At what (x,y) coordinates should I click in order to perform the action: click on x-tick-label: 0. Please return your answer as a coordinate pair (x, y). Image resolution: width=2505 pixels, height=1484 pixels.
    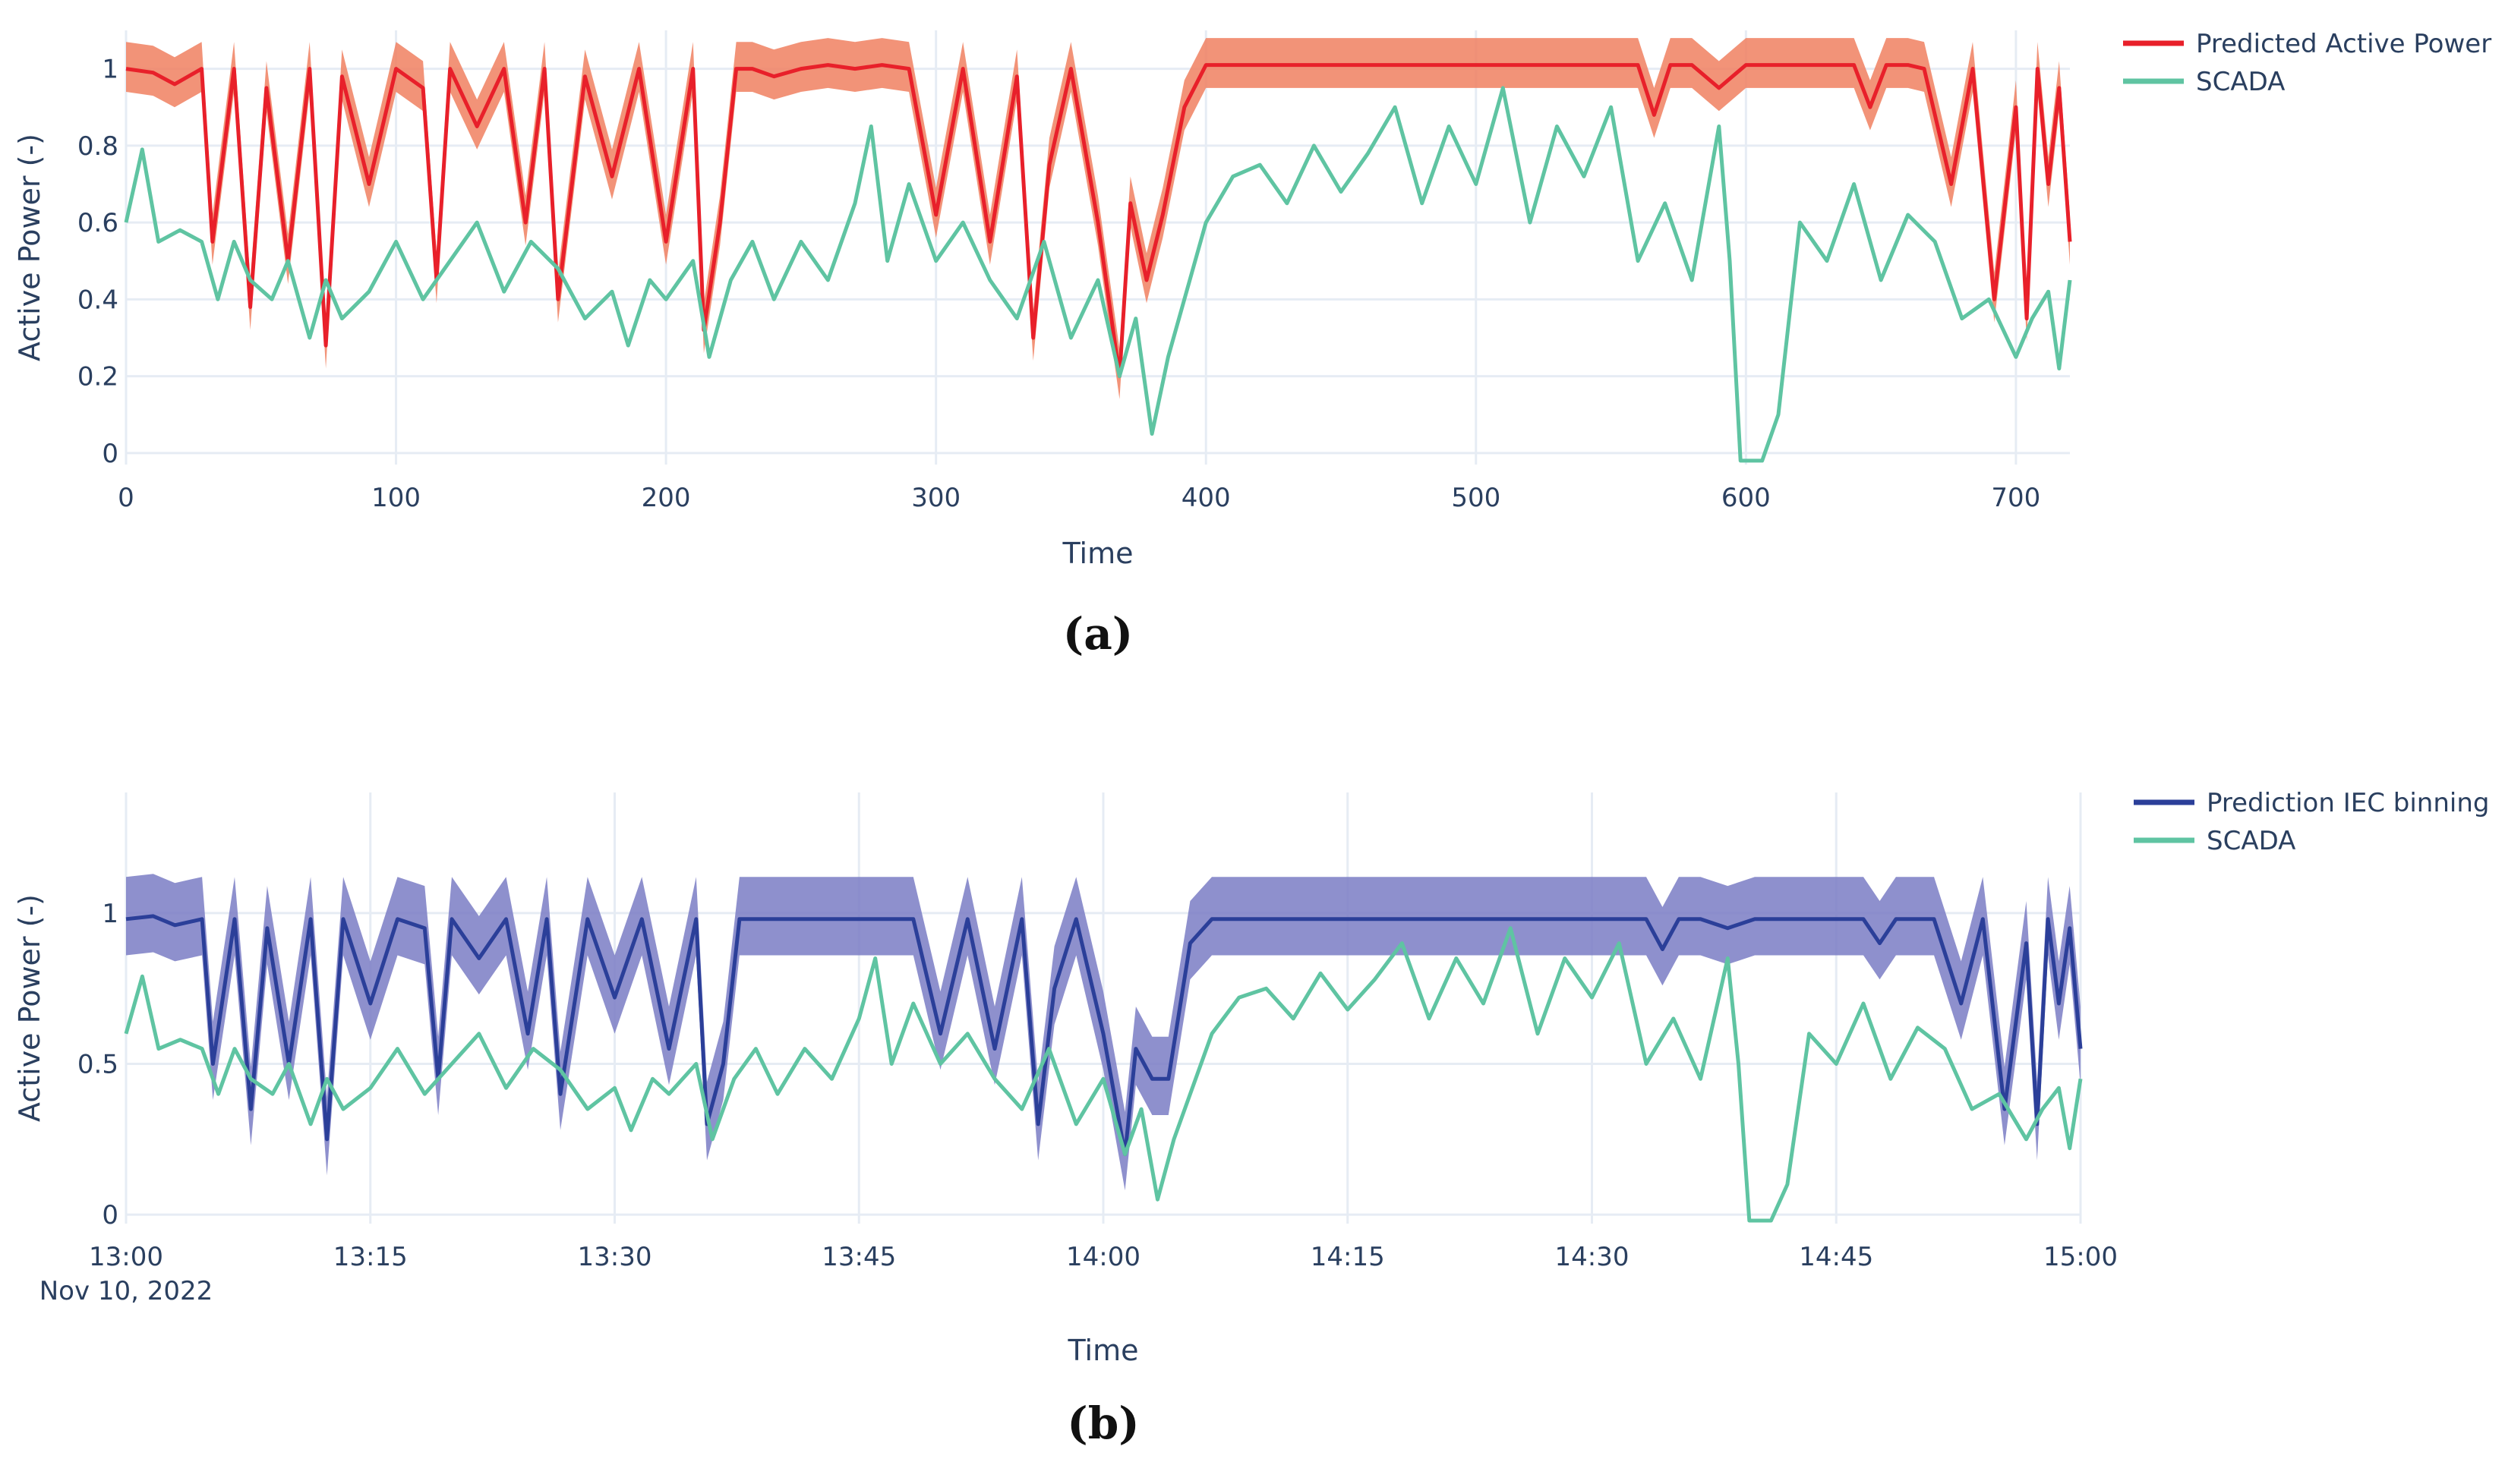
    Looking at the image, I should click on (126, 498).